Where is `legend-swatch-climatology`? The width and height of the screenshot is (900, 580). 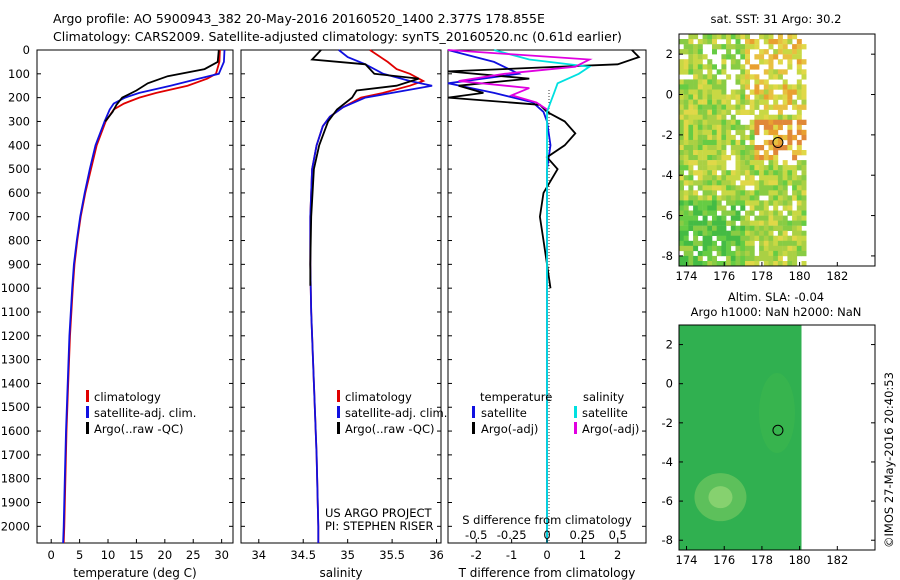
legend-swatch-climatology is located at coordinates (87, 396).